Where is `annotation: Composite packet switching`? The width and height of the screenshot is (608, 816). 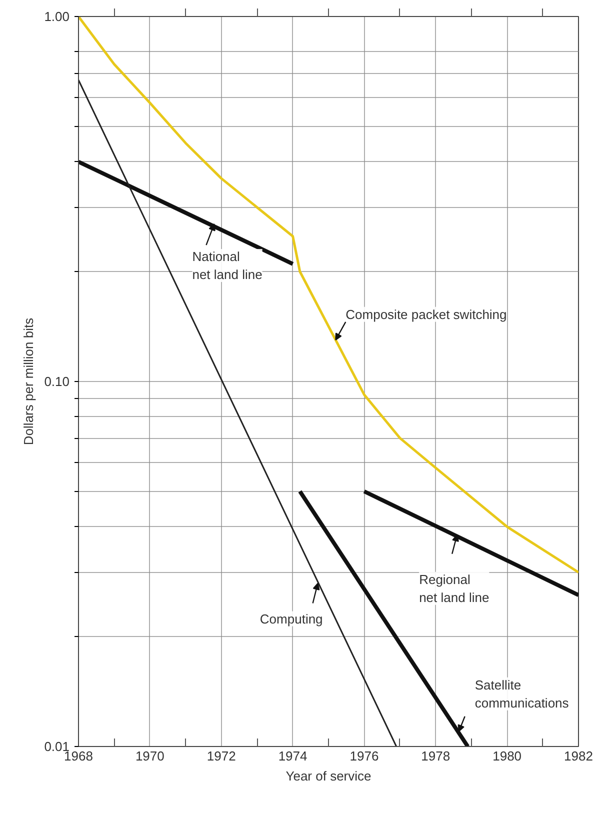 annotation: Composite packet switching is located at coordinates (426, 314).